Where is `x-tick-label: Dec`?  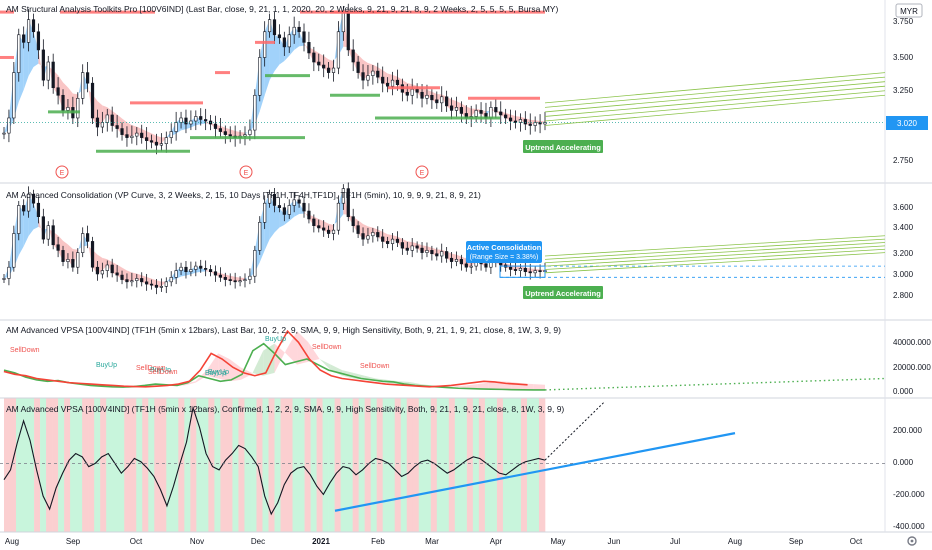
x-tick-label: Dec is located at coordinates (258, 541).